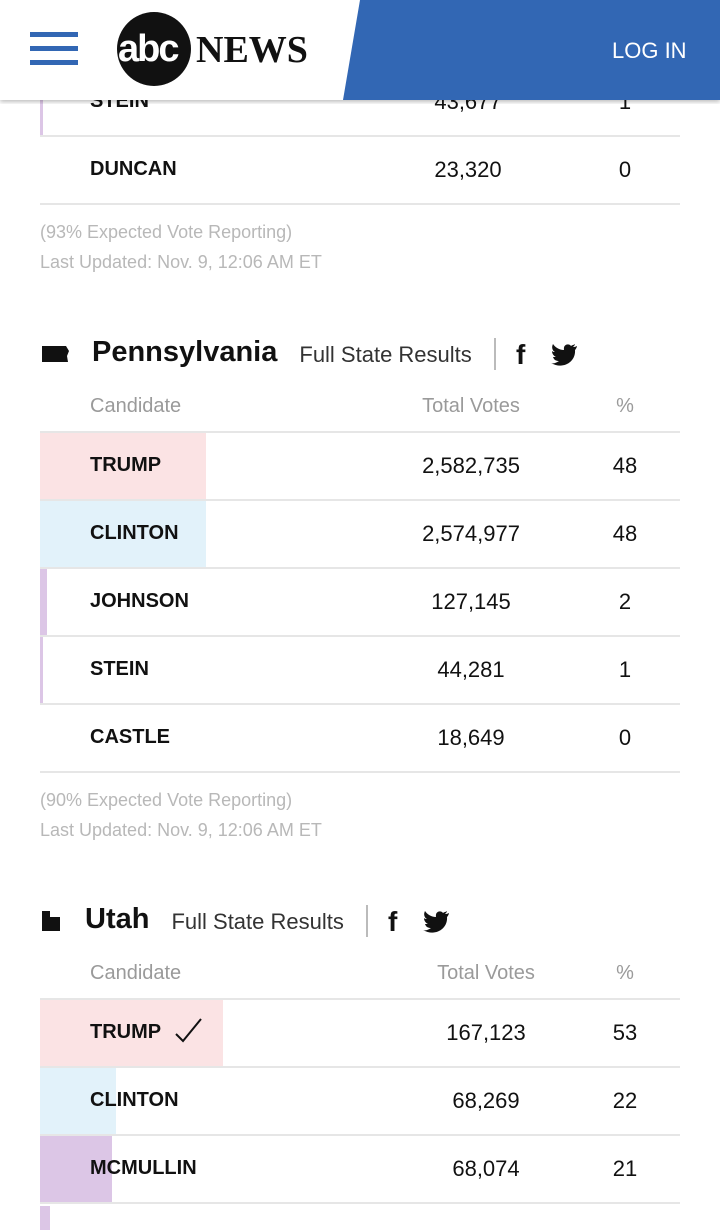 This screenshot has height=1230, width=720. I want to click on reporting-note: (90% Expected Vote Reporting), so click(166, 800).